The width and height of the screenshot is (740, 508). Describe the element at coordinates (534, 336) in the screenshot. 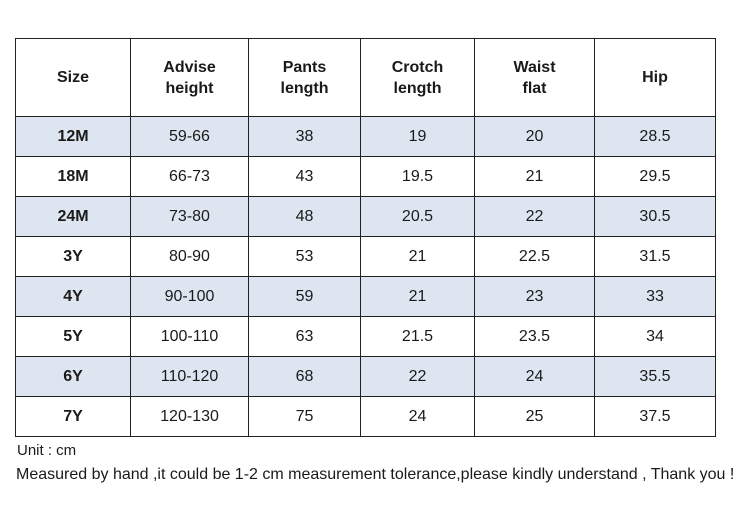

I see `cell-waist-flat: 23.5` at that location.